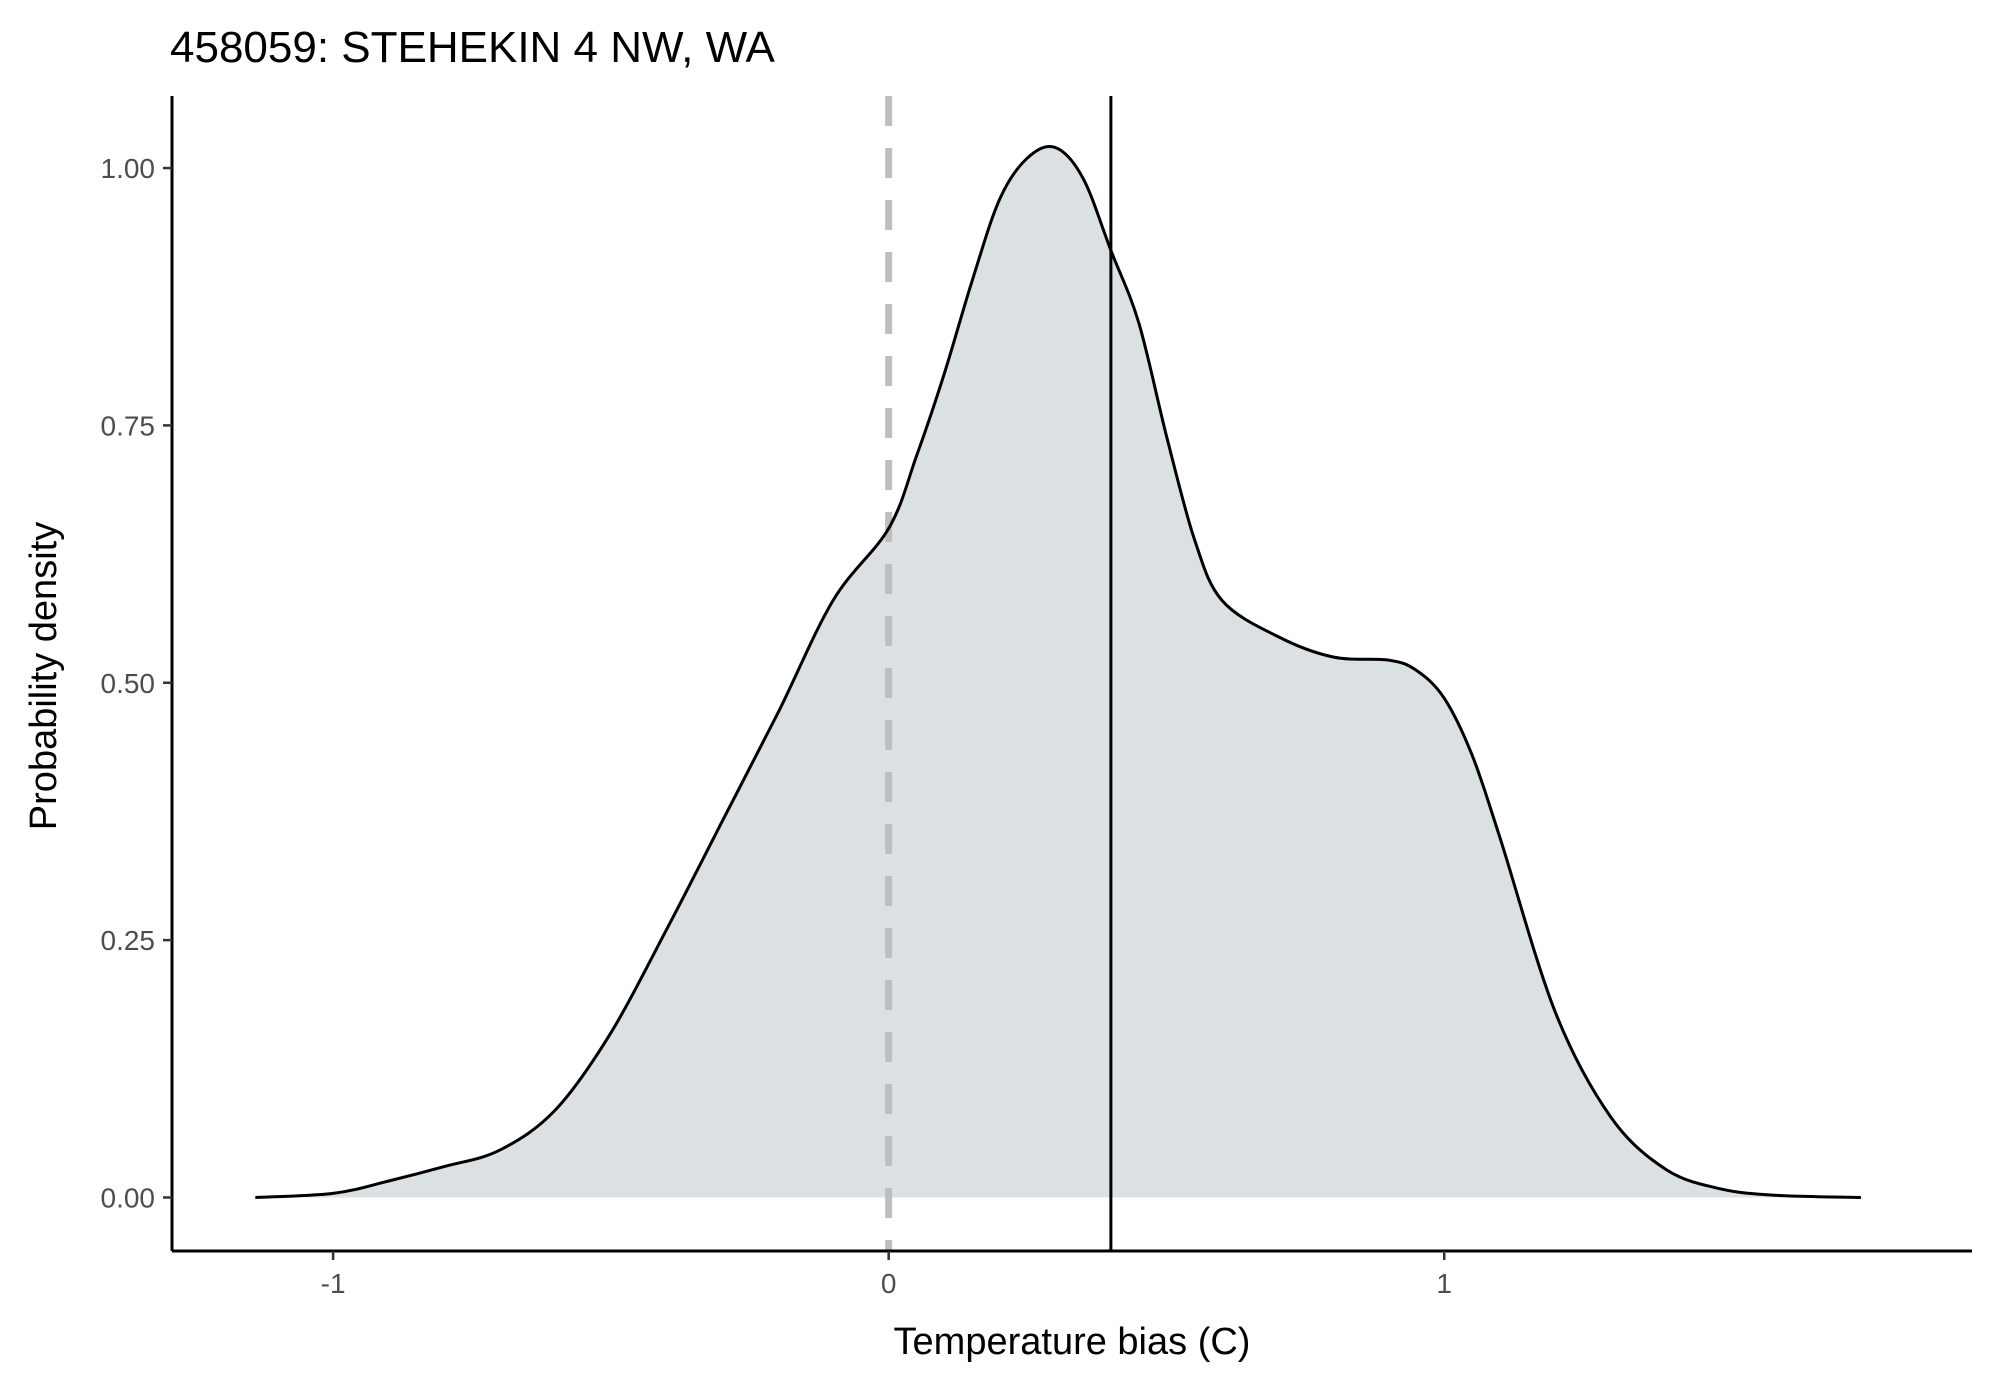 The width and height of the screenshot is (1990, 1384). I want to click on chart-title: 458059: STEHEKIN 4 NW, WA, so click(472, 47).